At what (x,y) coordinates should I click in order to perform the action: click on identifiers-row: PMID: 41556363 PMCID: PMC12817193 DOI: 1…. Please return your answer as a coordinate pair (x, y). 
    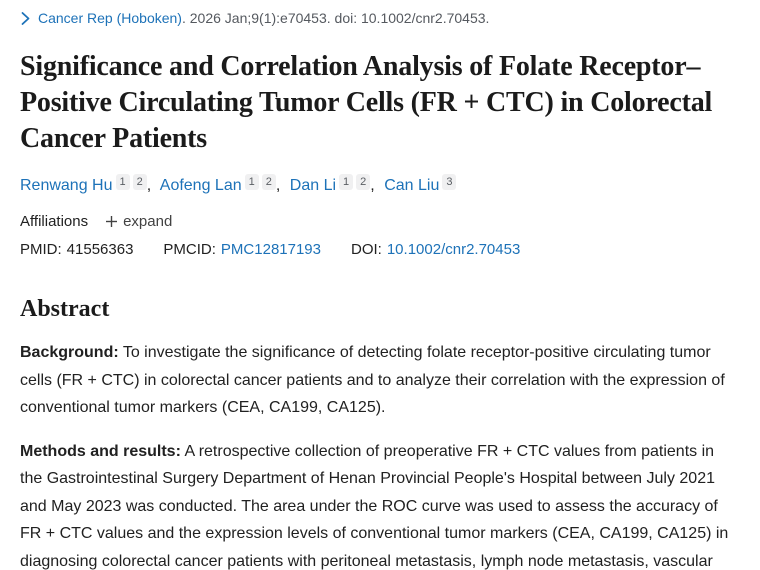
    Looking at the image, I should click on (379, 249).